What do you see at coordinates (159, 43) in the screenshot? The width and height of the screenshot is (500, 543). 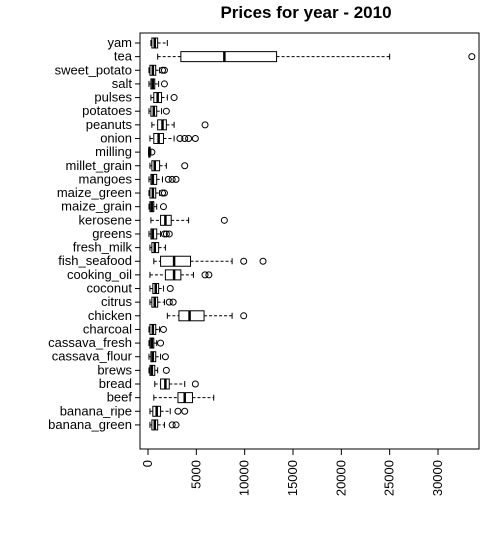 I see `box-yam` at bounding box center [159, 43].